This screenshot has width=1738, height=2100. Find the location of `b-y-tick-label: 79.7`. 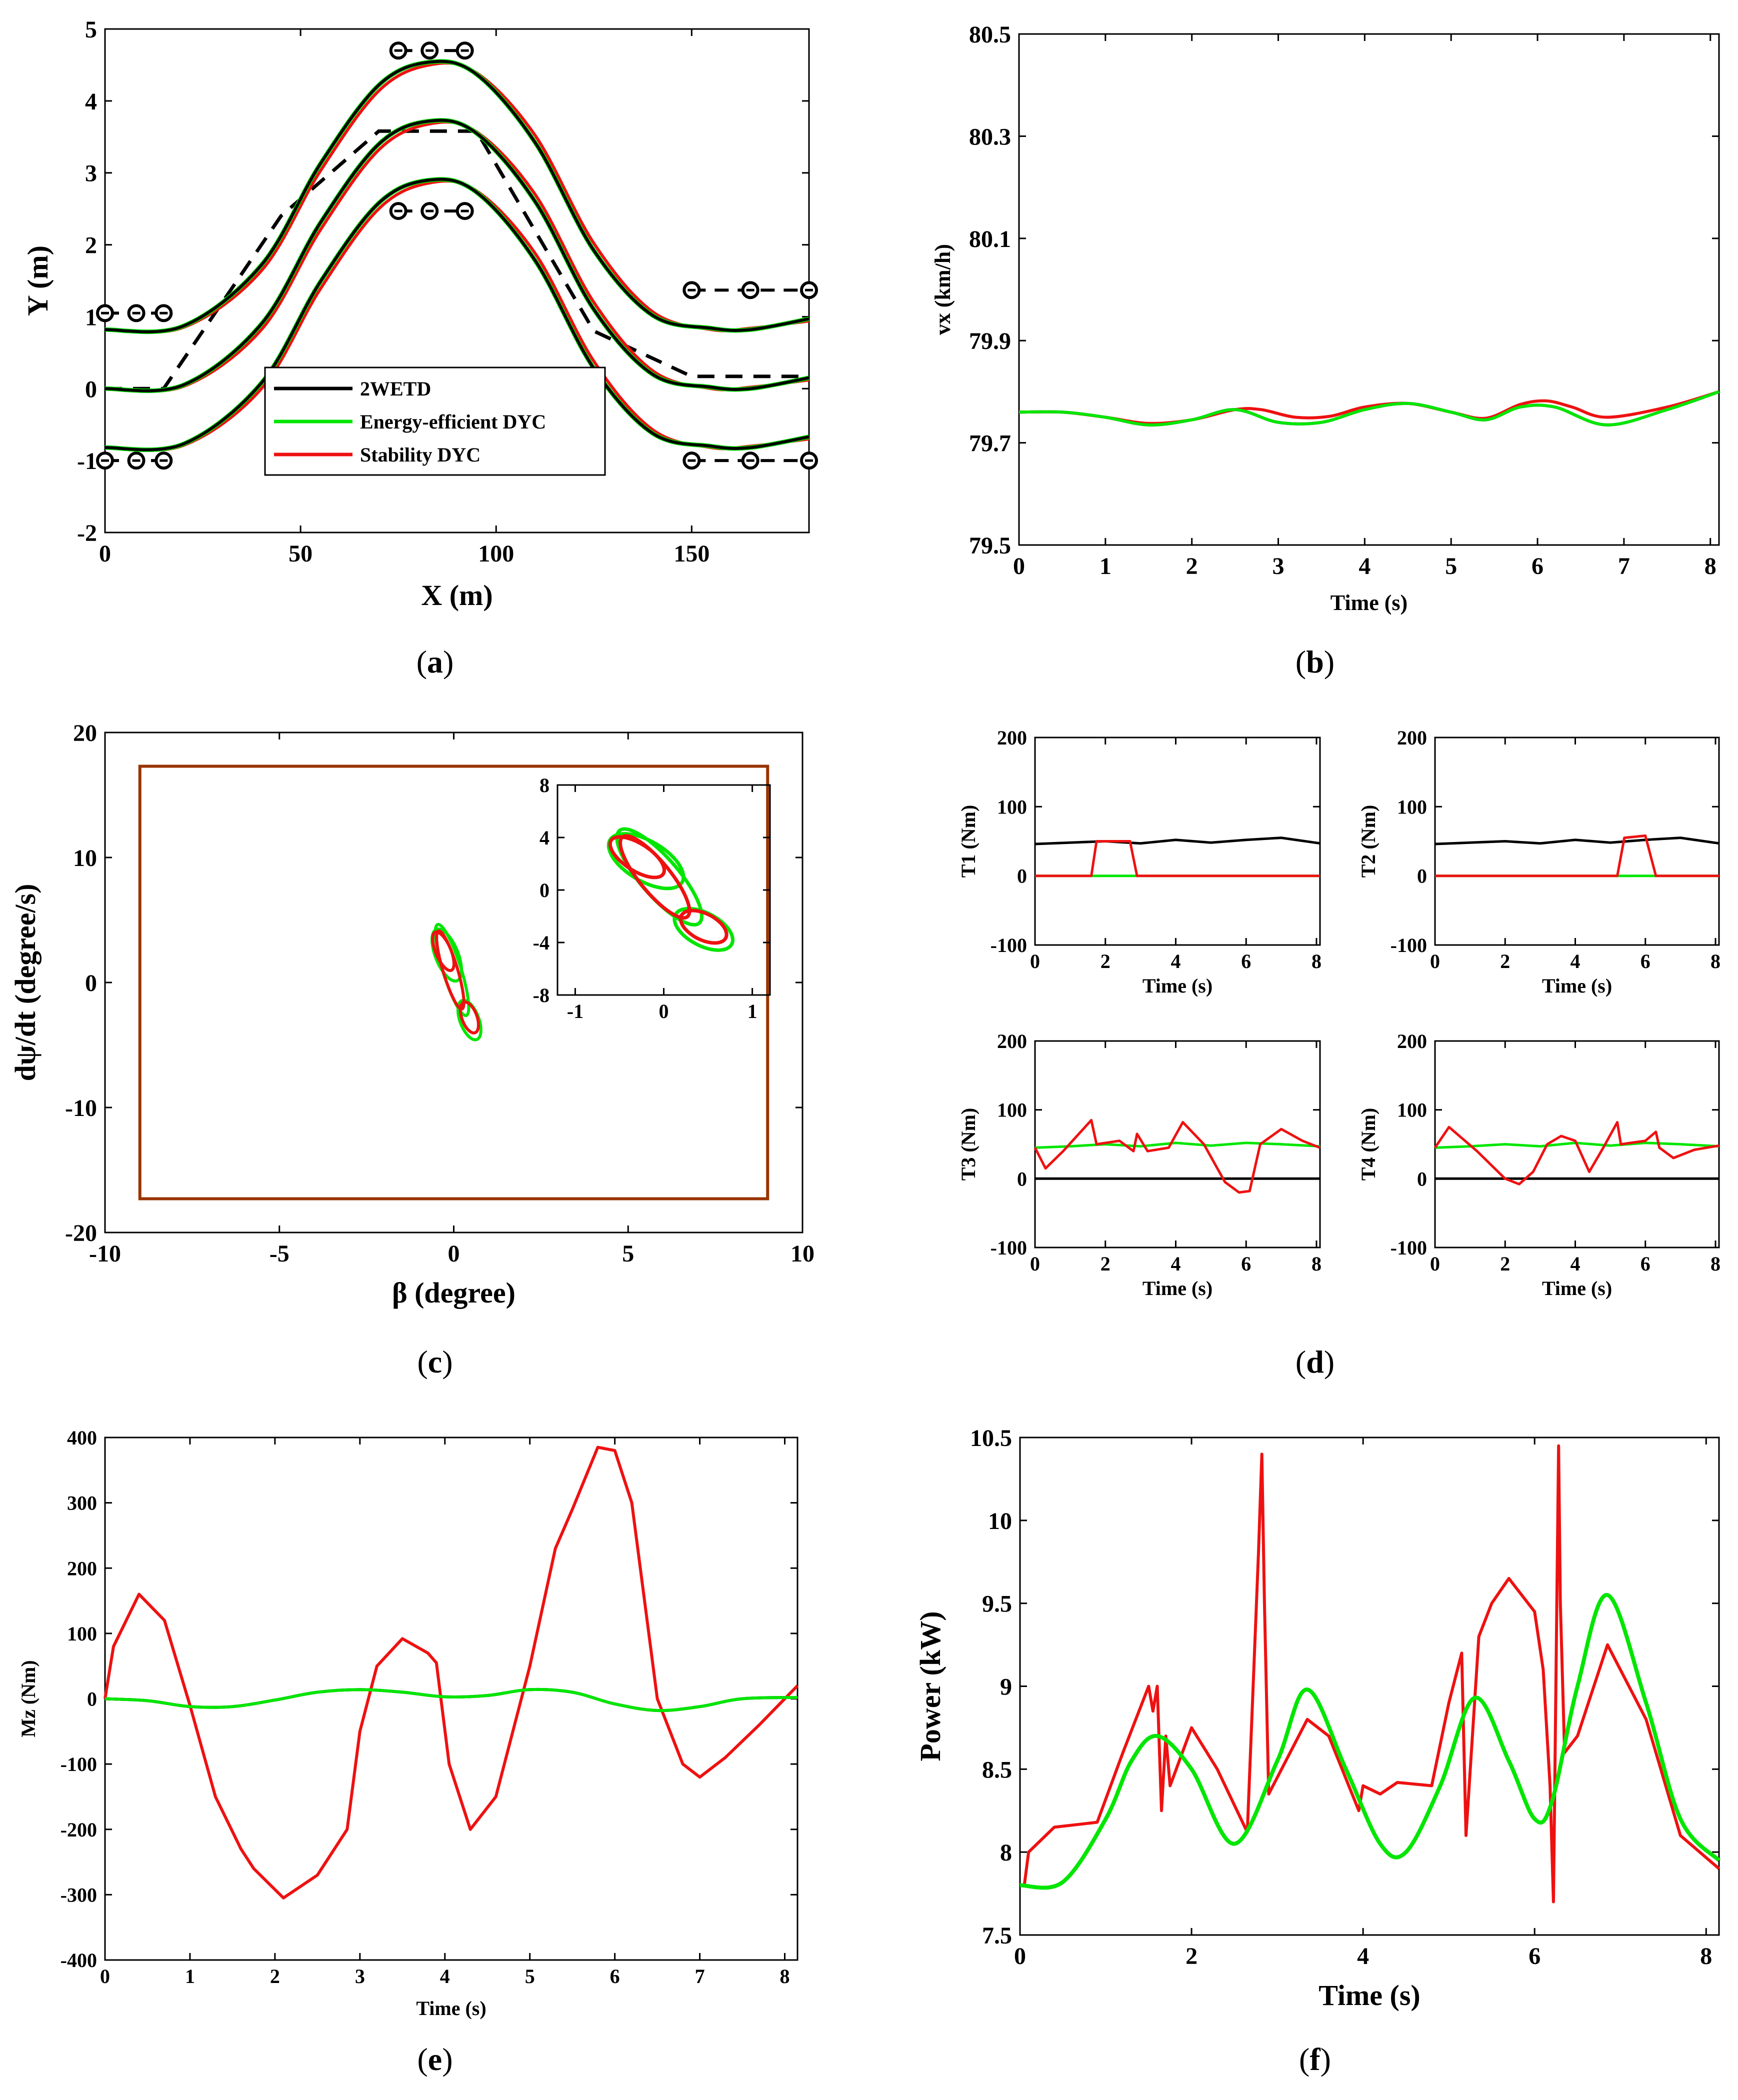

b-y-tick-label: 79.7 is located at coordinates (990, 443).